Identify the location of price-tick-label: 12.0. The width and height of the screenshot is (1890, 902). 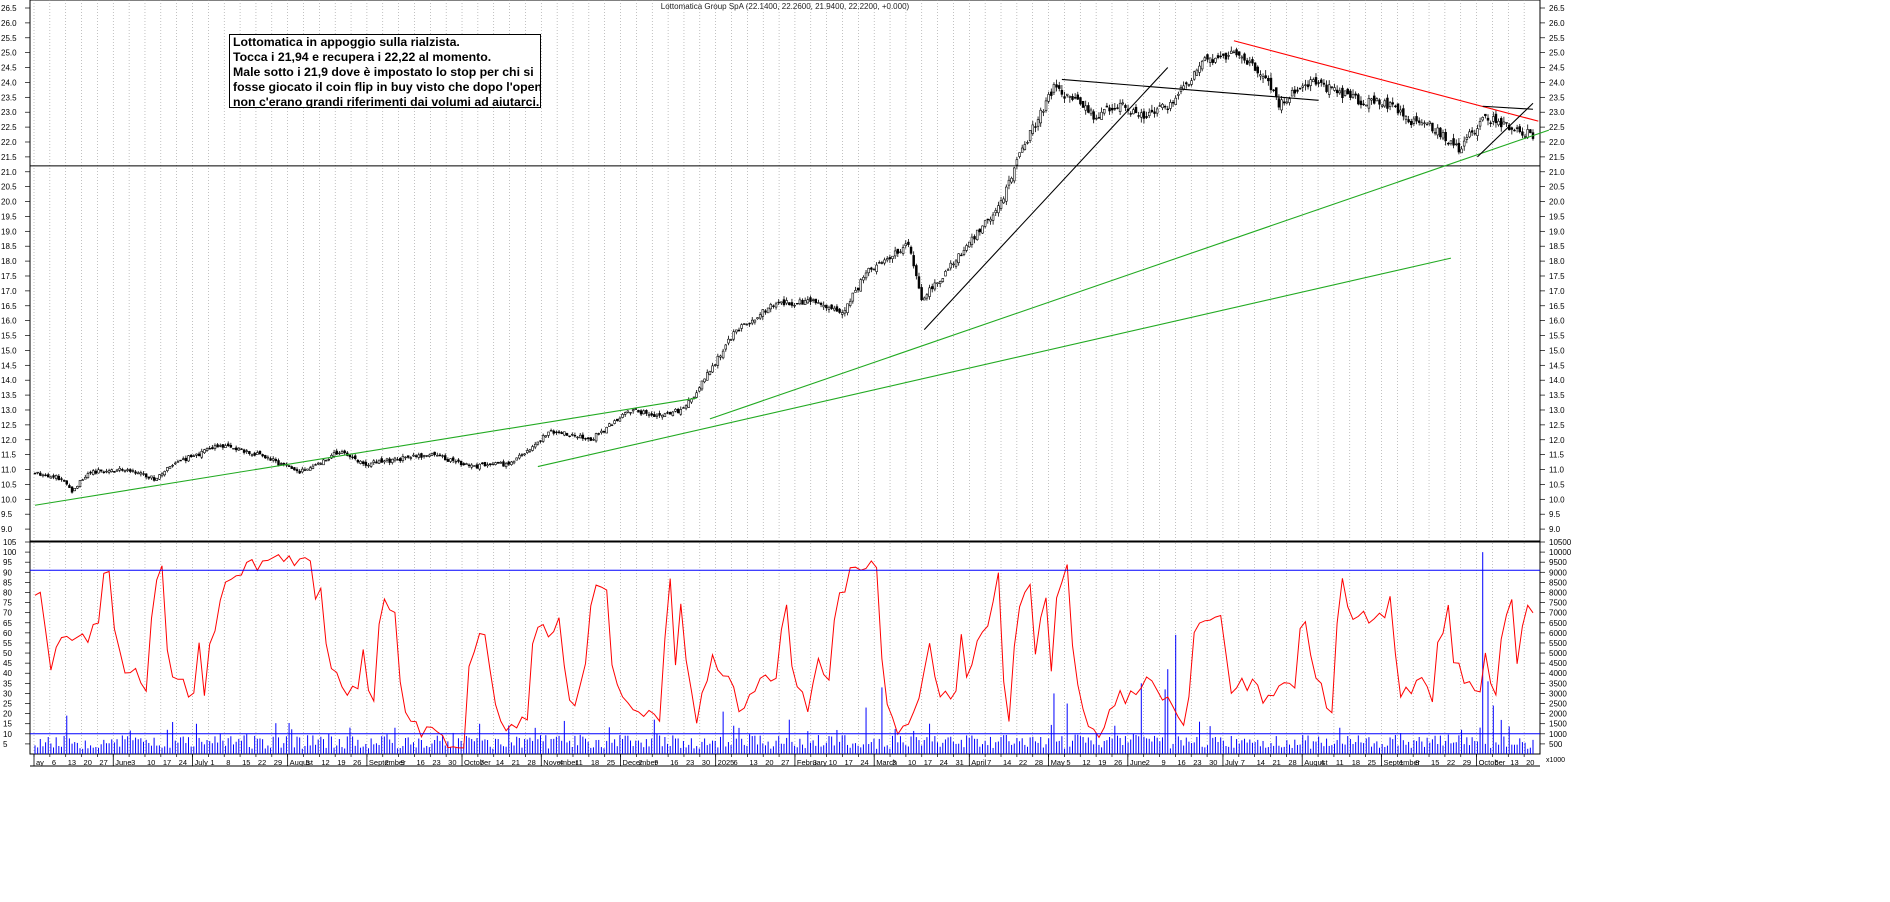
(1557, 440).